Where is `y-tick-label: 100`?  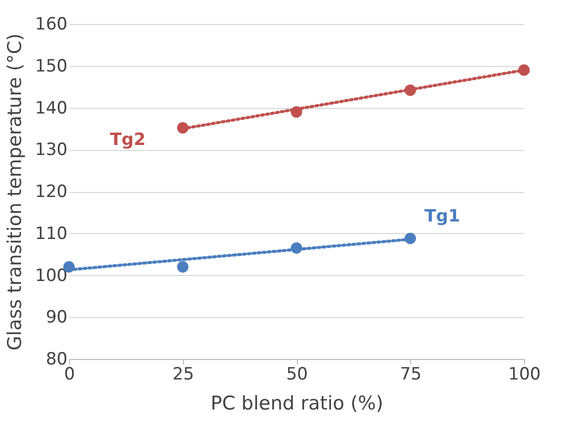
y-tick-label: 100 is located at coordinates (51, 276).